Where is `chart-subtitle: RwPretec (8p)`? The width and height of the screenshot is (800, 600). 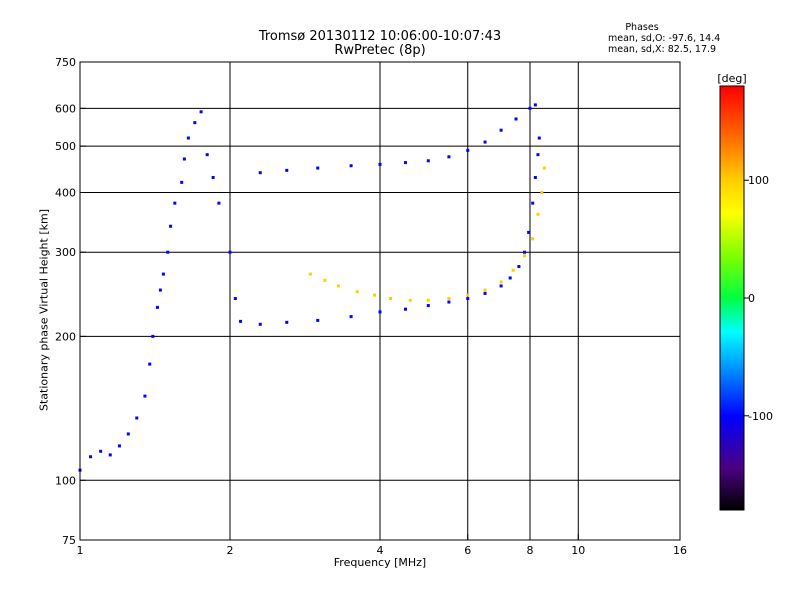
chart-subtitle: RwPretec (8p) is located at coordinates (380, 50).